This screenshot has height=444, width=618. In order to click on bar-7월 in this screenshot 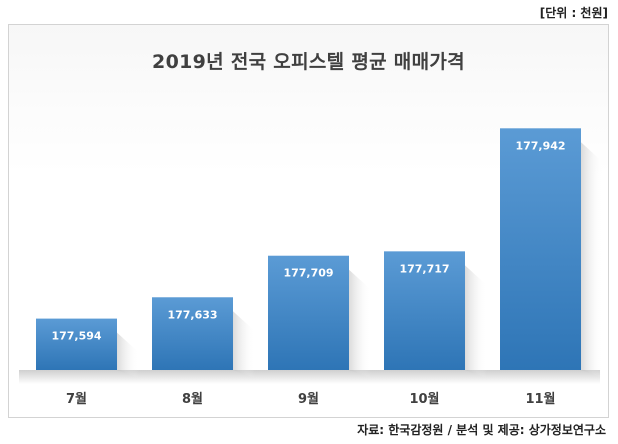, I will do `click(76, 344)`.